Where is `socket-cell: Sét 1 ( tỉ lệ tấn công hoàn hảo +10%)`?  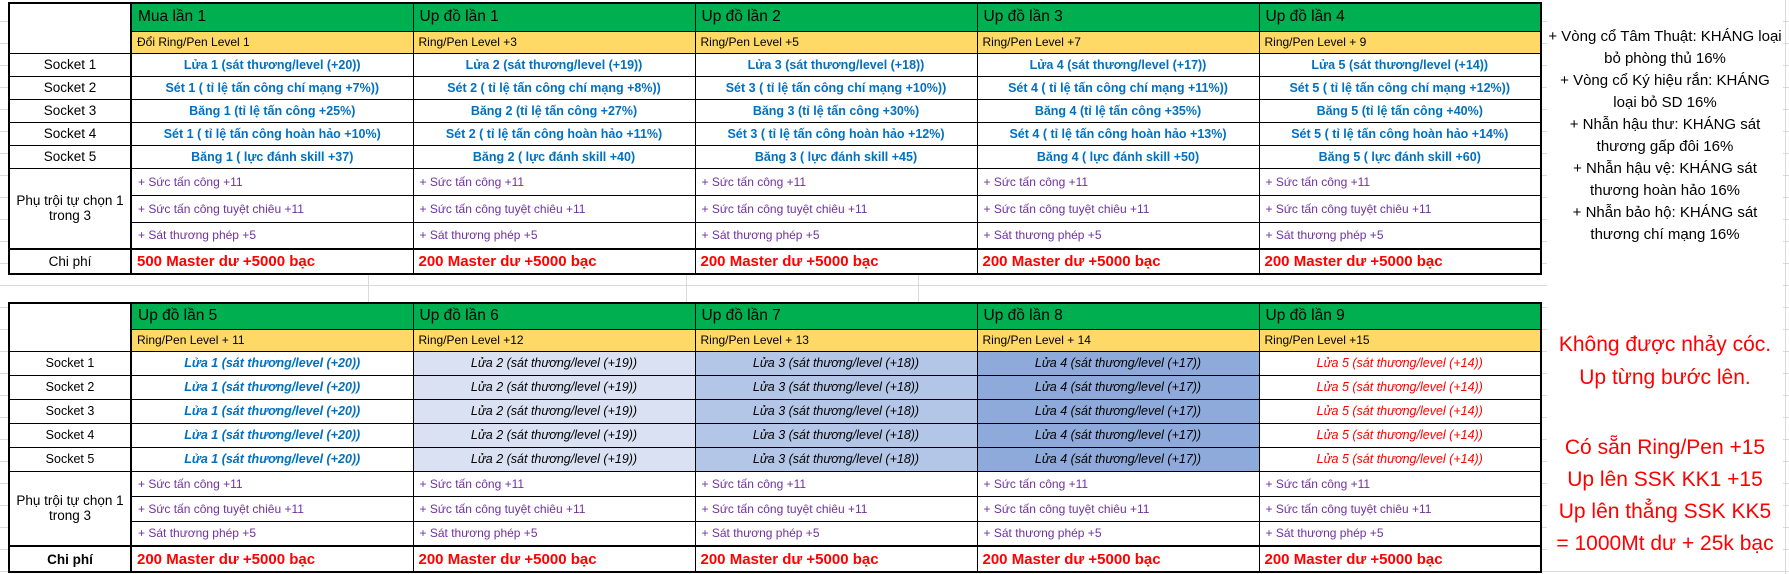
socket-cell: Sét 1 ( tỉ lệ tấn công hoàn hảo +10%) is located at coordinates (272, 133).